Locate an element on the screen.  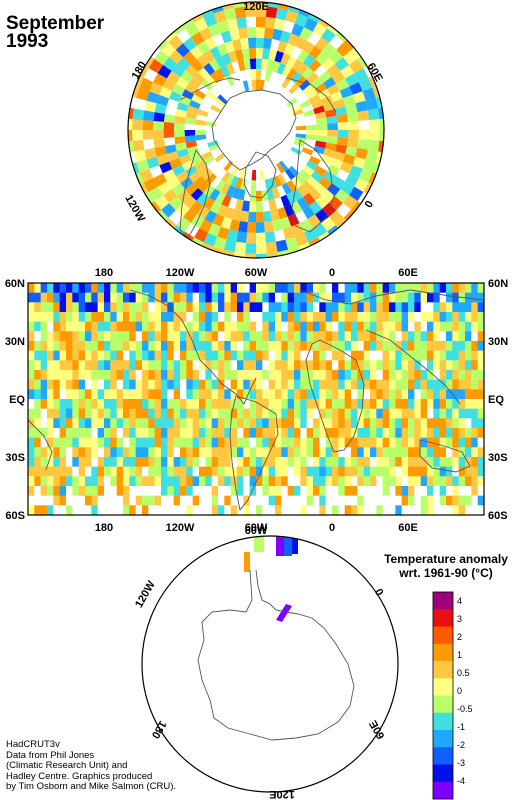
equirect-left-lat-labels: 60N 30N EQ 30S 60S is located at coordinates (15, 400).